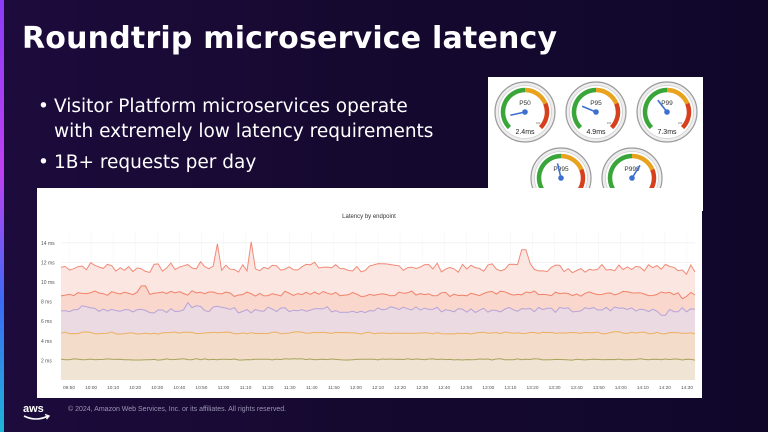 Image resolution: width=768 pixels, height=432 pixels. Describe the element at coordinates (290, 38) in the screenshot. I see `slide-title: Roundtrip microservice latency` at that location.